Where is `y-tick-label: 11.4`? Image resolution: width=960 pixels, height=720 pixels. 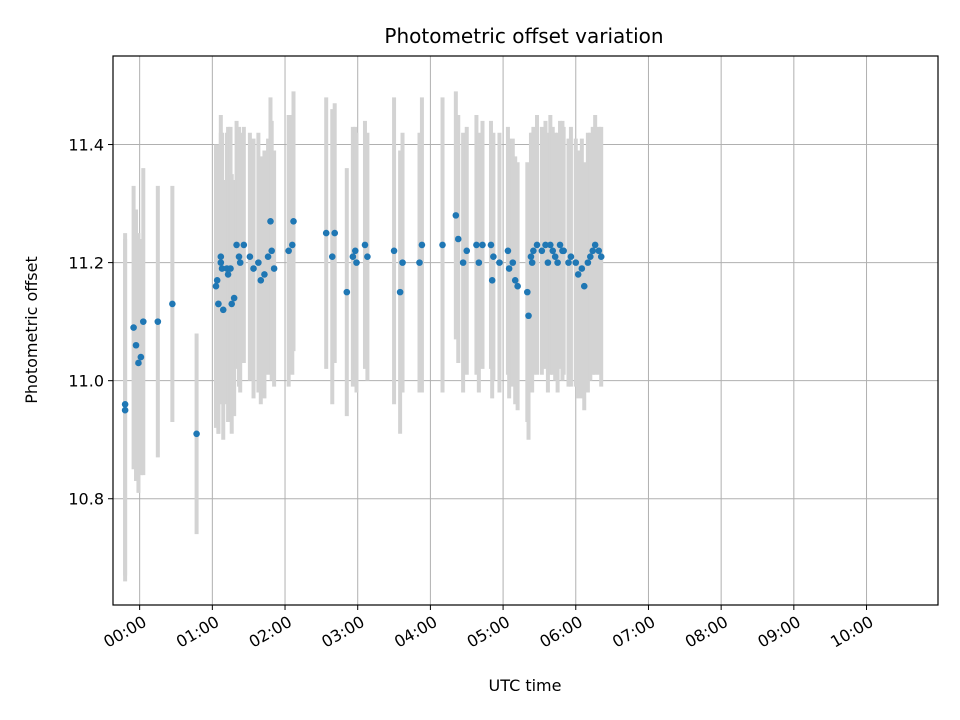 y-tick-label: 11.4 is located at coordinates (86, 145).